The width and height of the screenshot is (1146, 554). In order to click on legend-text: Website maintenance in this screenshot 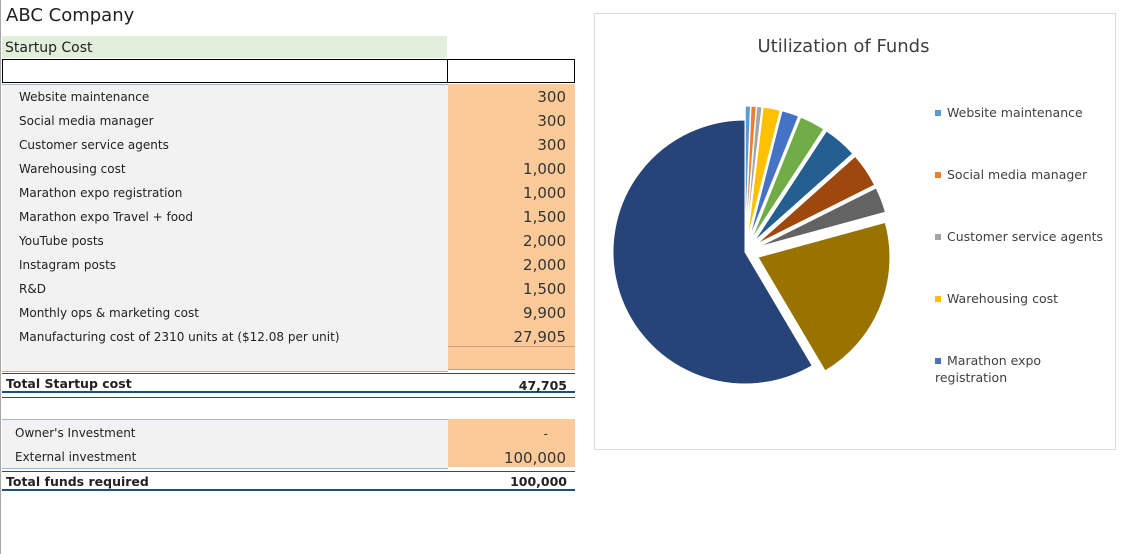, I will do `click(1015, 112)`.